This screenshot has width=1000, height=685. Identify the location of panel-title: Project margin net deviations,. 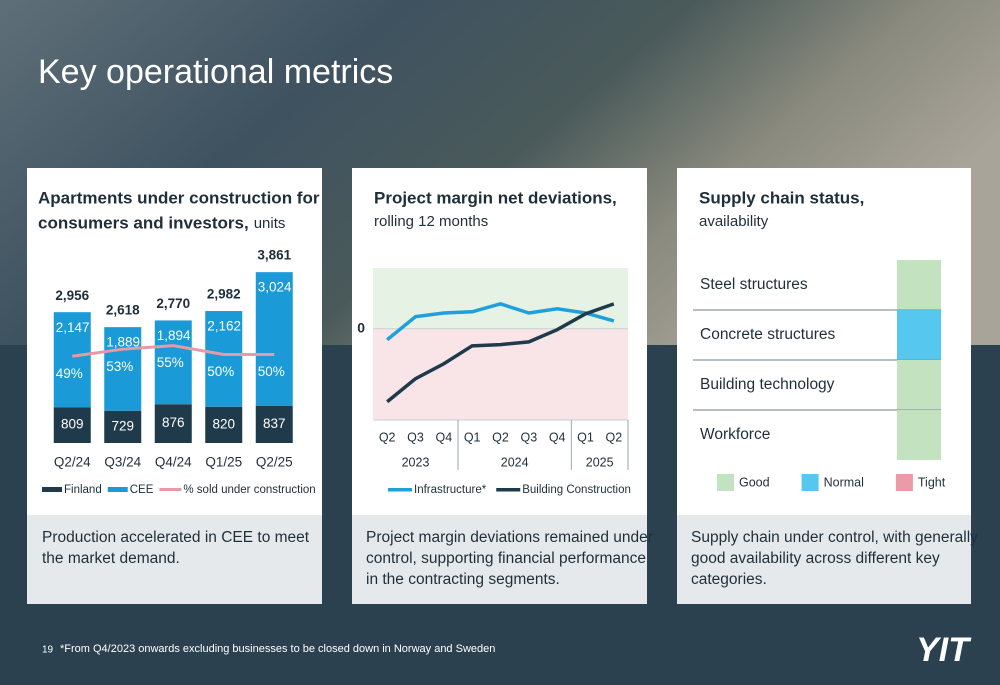
(495, 197).